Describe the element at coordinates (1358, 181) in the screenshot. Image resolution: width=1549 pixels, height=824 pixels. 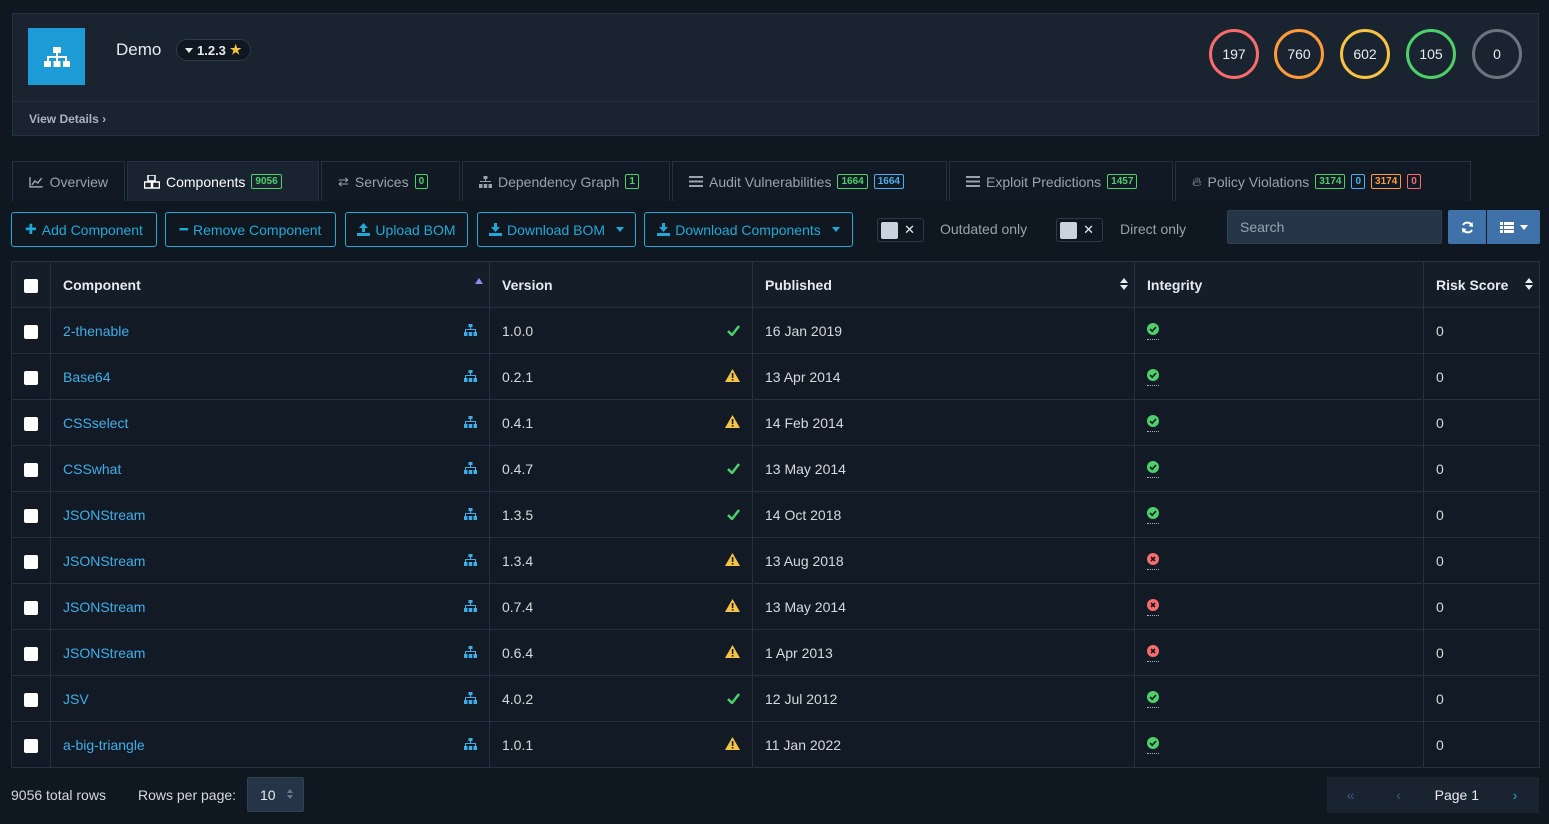
I see `policy-info-badge: 0` at that location.